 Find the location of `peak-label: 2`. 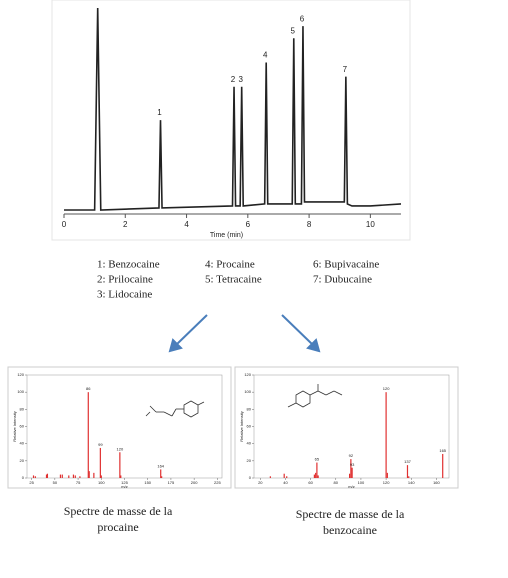

peak-label: 2 is located at coordinates (233, 79).